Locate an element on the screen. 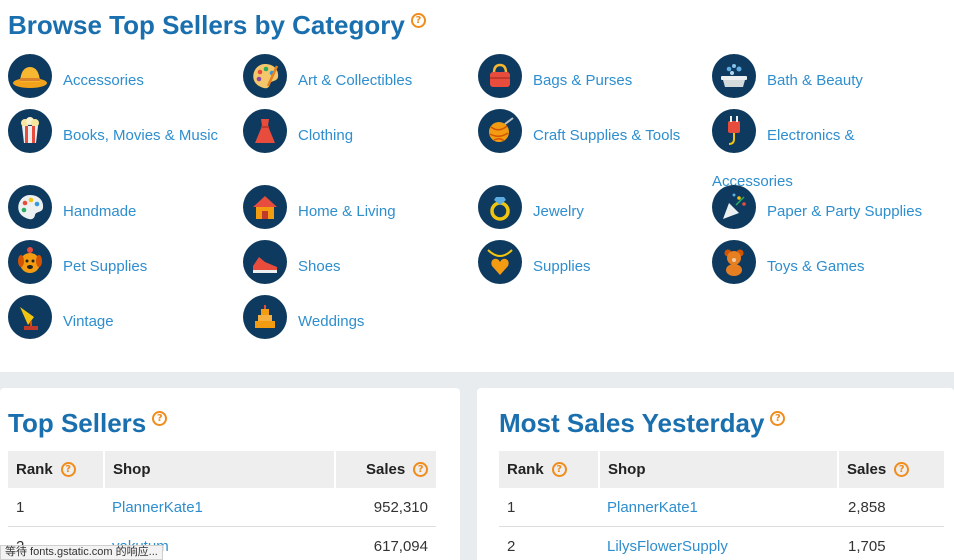 Image resolution: width=954 pixels, height=560 pixels. category-jewelry: Jewelry is located at coordinates (590, 208).